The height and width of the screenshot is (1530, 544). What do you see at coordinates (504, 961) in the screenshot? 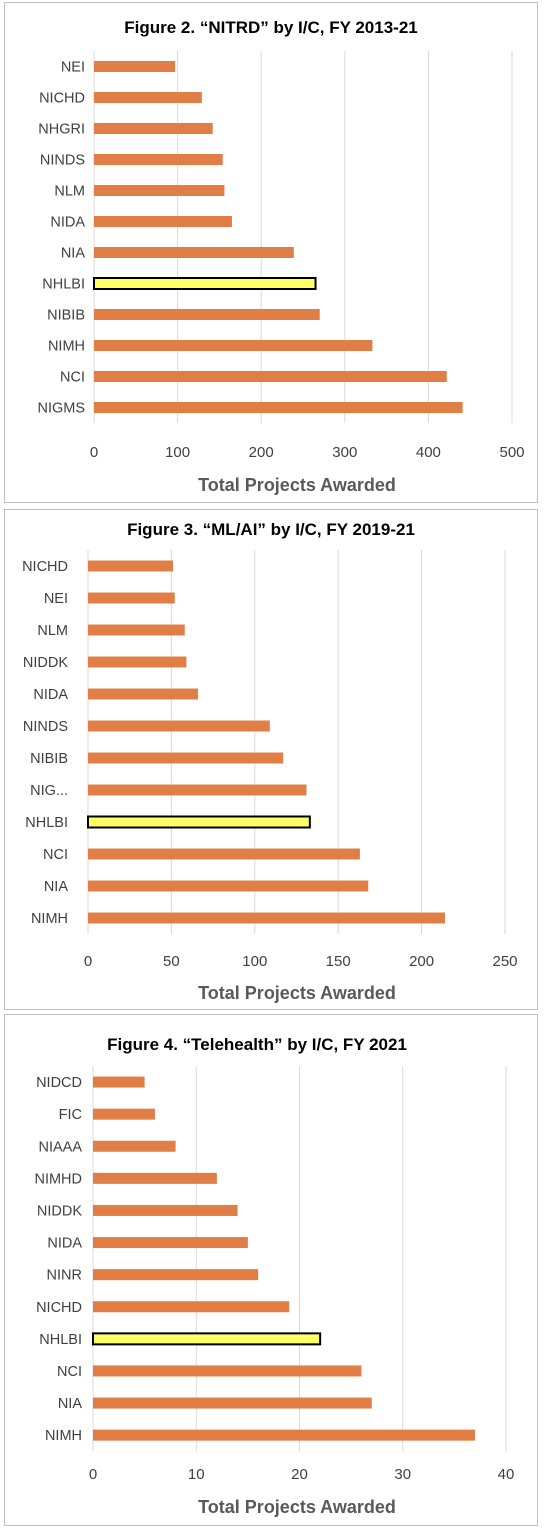
I see `x-tick-label: 250` at bounding box center [504, 961].